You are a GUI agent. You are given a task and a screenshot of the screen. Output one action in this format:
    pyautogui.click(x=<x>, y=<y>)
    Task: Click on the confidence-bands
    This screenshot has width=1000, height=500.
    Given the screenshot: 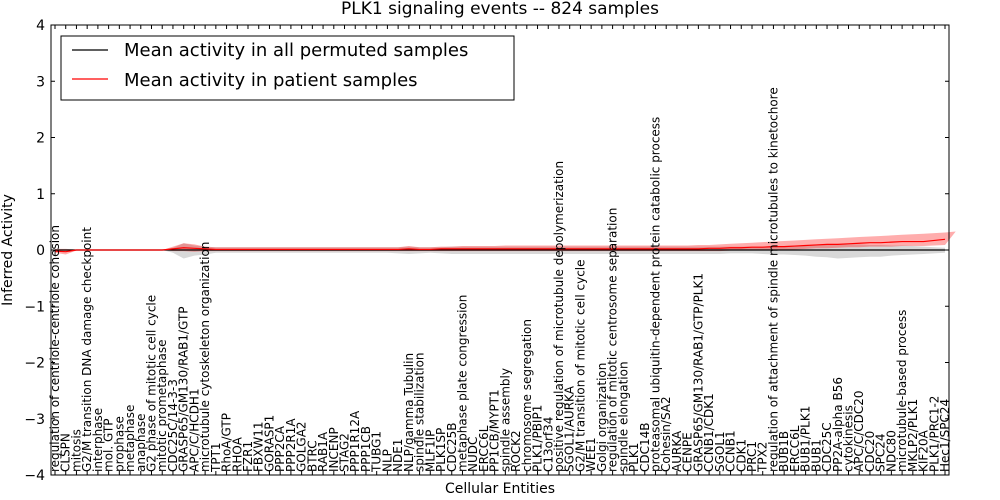 What is the action you would take?
    pyautogui.click(x=505, y=245)
    